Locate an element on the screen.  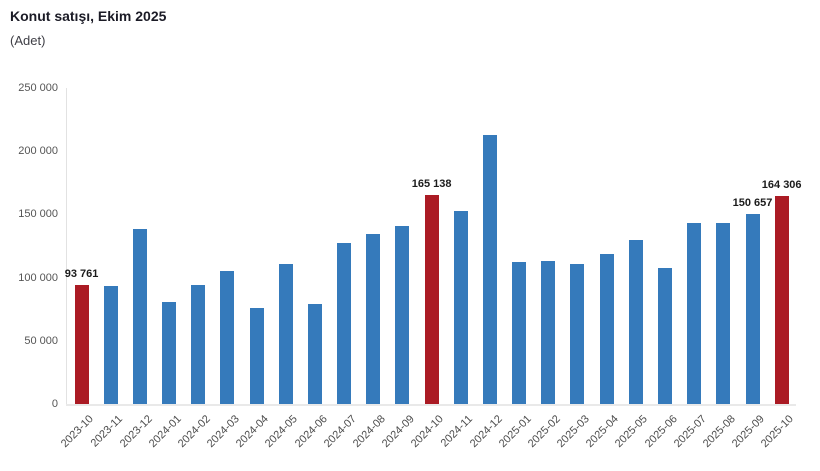
bar-value-label-2025-10: 164 306 is located at coordinates (781, 185).